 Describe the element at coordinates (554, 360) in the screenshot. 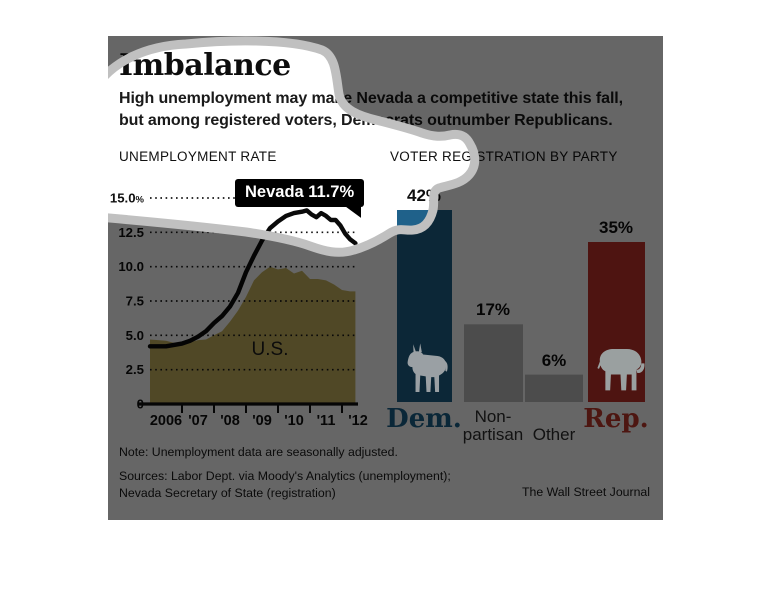

I see `bar-value-other: 6%` at that location.